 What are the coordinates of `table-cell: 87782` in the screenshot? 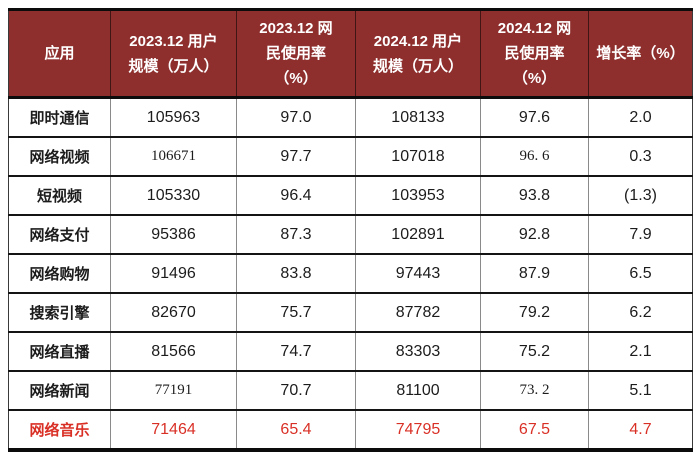 It's located at (418, 312).